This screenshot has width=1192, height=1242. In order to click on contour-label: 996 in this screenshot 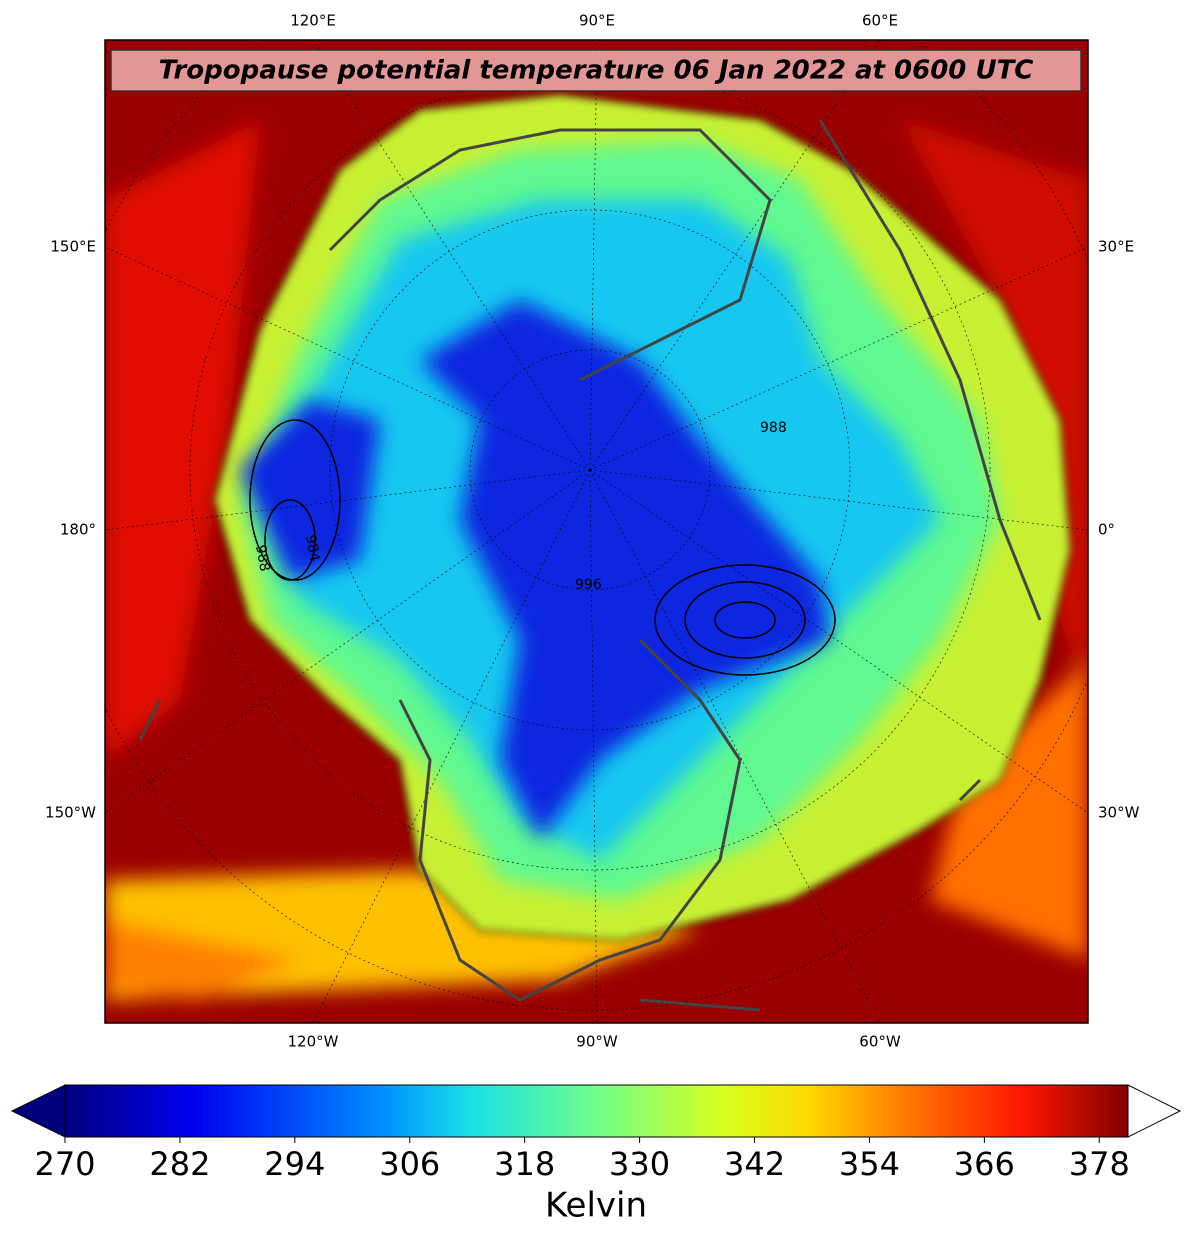, I will do `click(588, 585)`.